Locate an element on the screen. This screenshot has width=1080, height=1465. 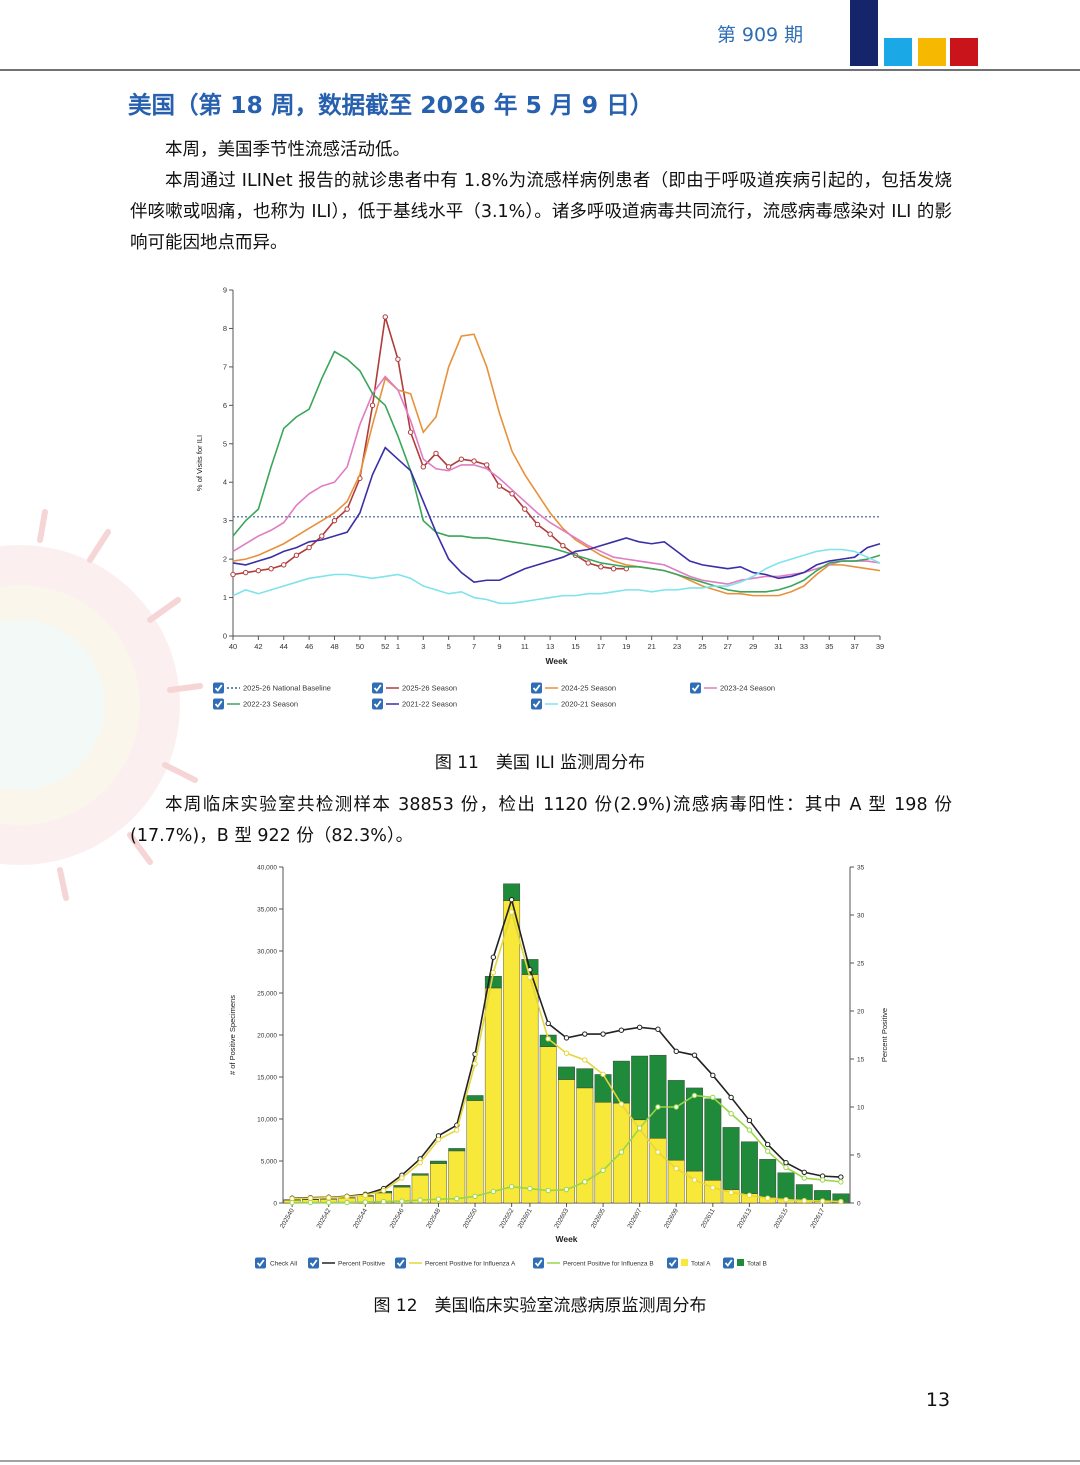
y-tick-label: 5 is located at coordinates (225, 443).